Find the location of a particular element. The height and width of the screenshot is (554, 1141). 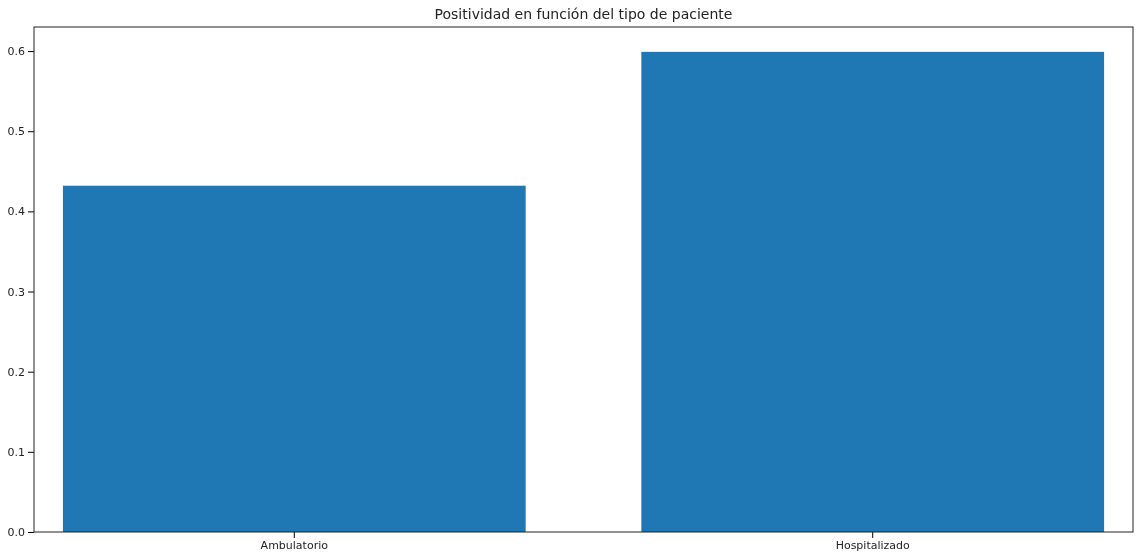

y-tick-label: 0.3 is located at coordinates (16, 292).